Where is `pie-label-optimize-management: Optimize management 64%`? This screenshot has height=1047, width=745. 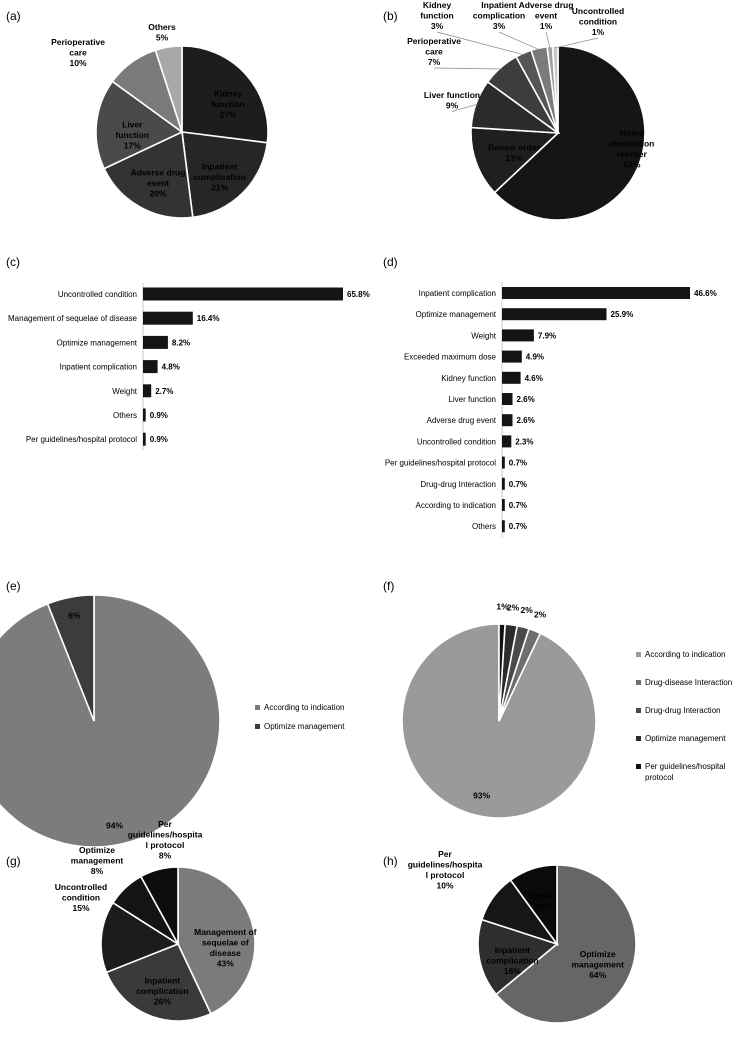
pie-label-optimize-management: Optimize management 64% is located at coordinates (597, 964).